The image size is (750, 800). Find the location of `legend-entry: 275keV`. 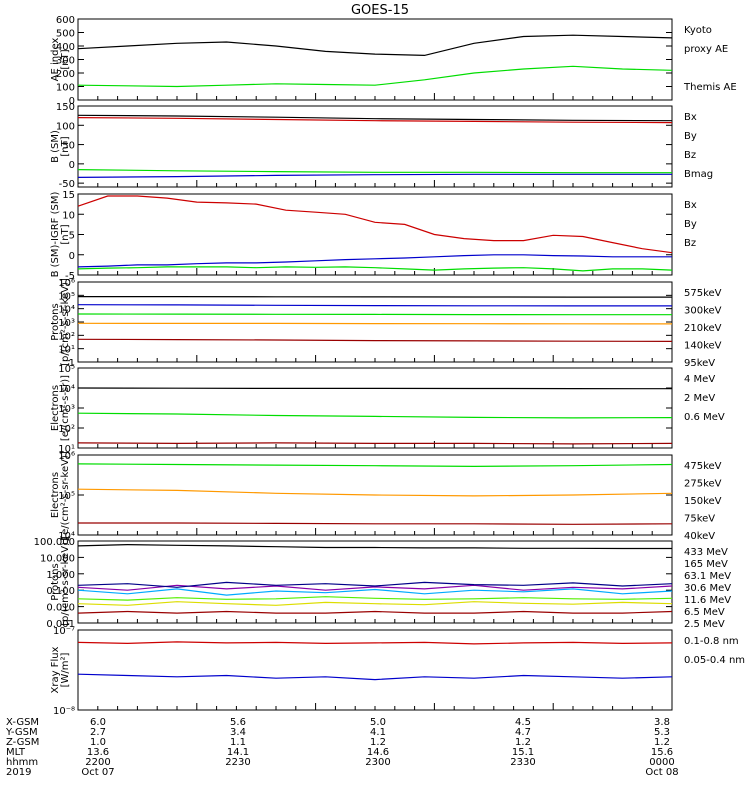

legend-entry: 275keV is located at coordinates (703, 484).